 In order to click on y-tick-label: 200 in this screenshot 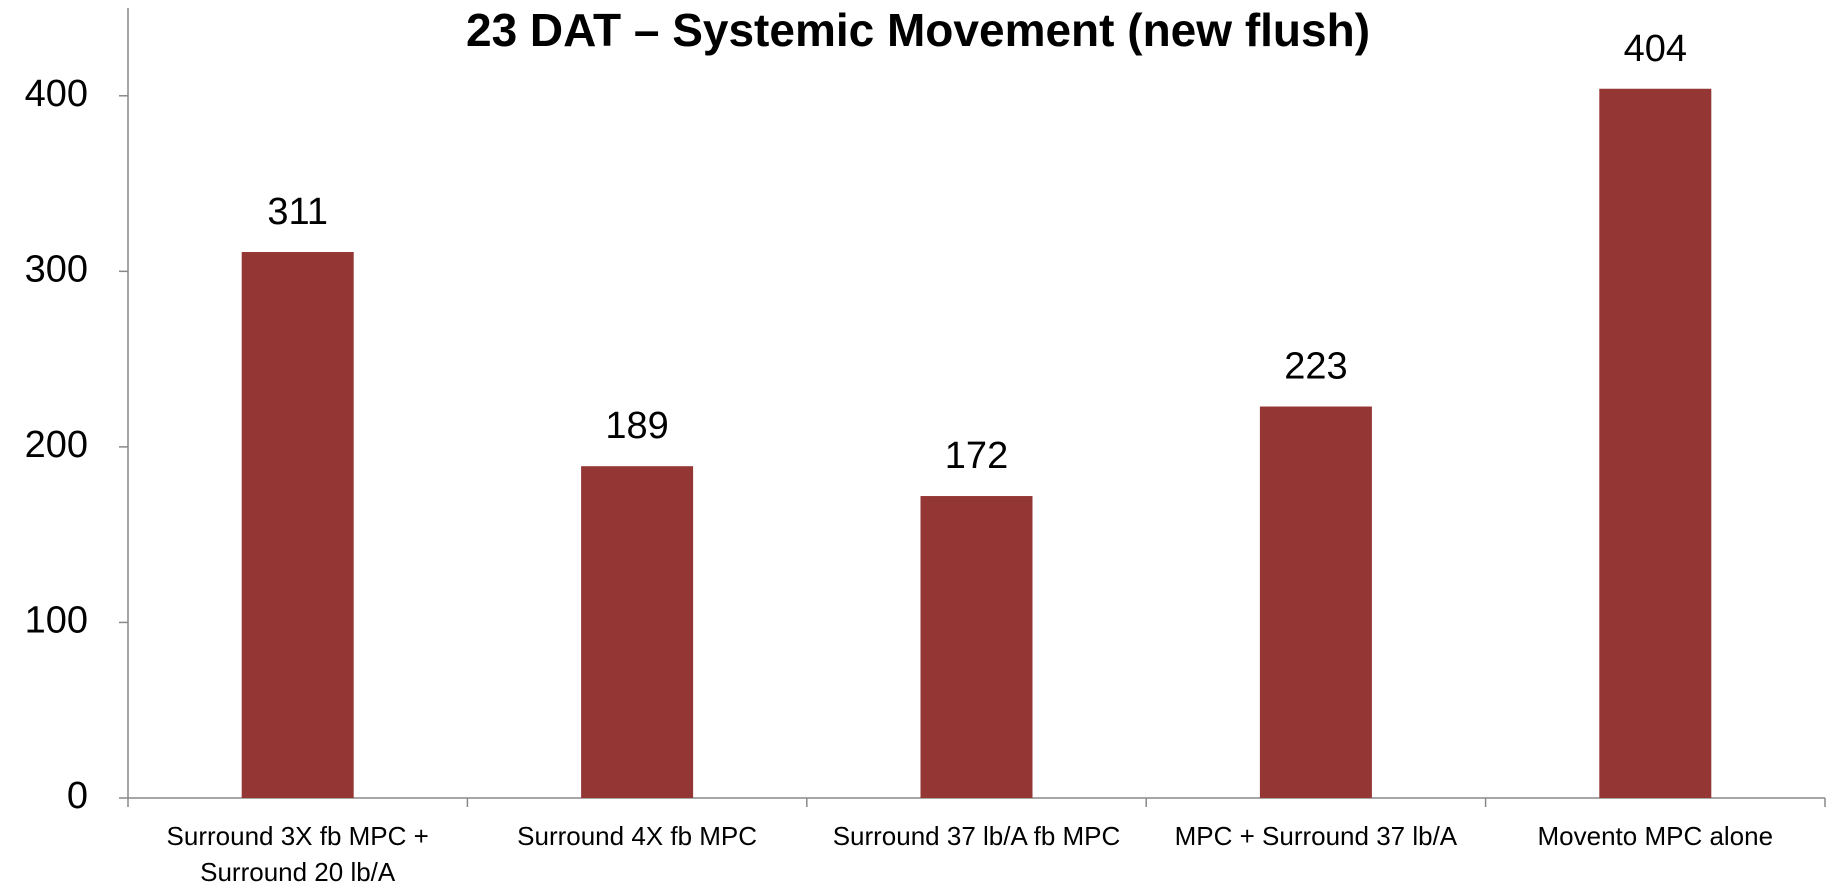, I will do `click(56, 445)`.